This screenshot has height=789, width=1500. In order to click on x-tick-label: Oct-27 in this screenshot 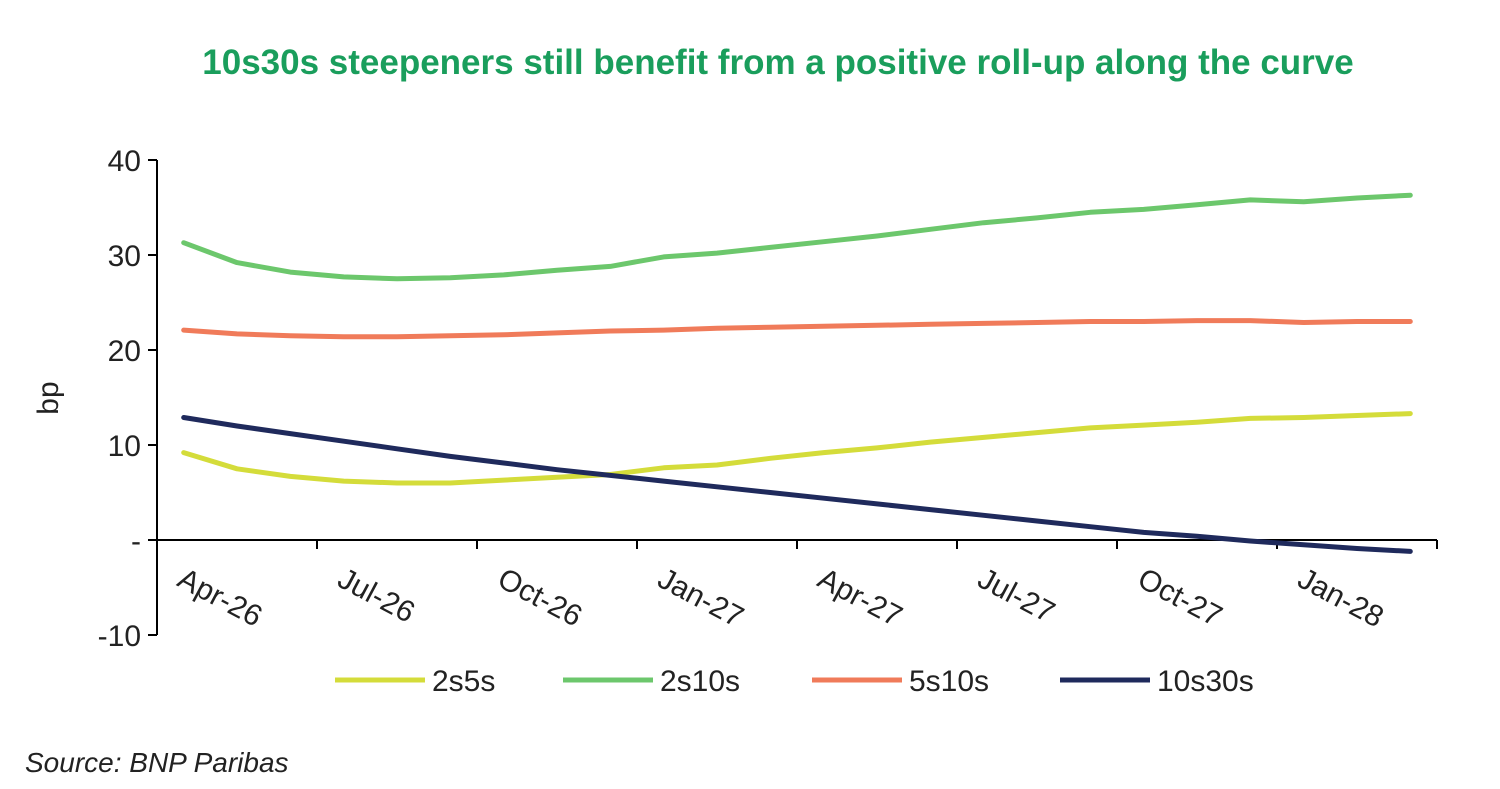, I will do `click(1179, 597)`.